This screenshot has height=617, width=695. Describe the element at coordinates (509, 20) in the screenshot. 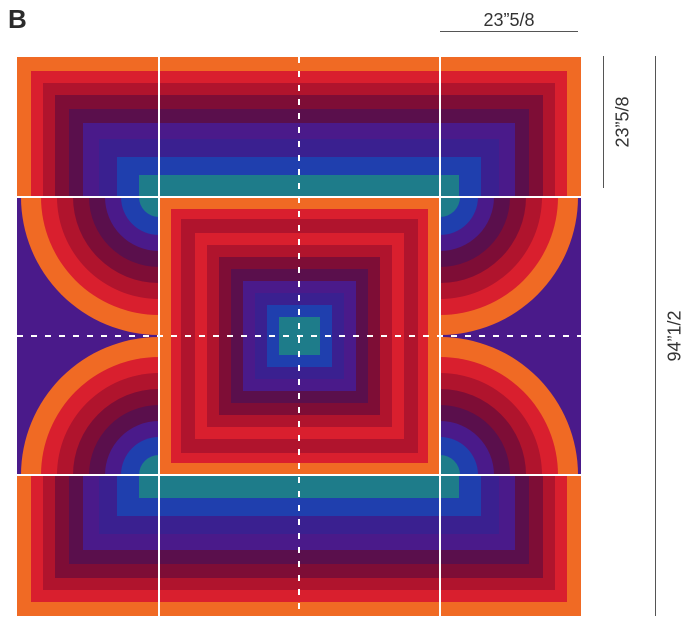

I see `tile-width-dimension: 23”5/8` at that location.